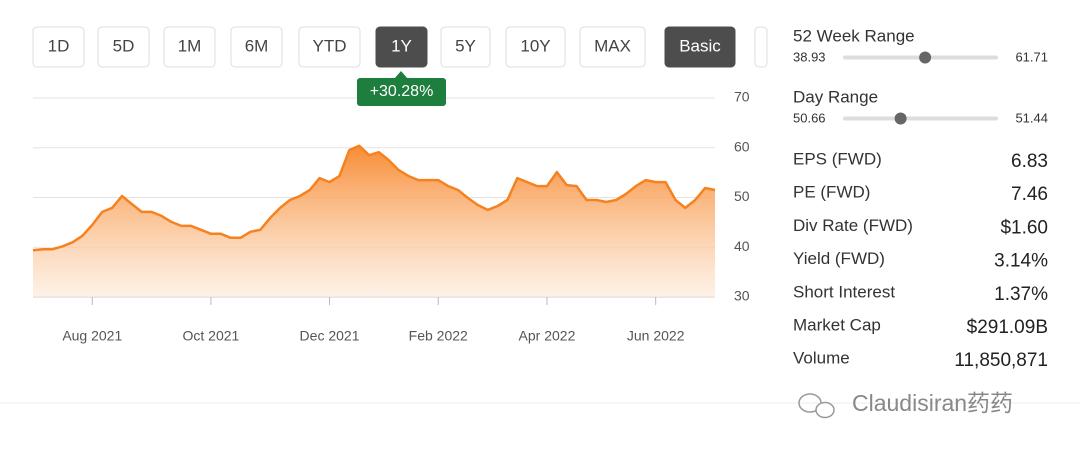 The width and height of the screenshot is (1080, 452). I want to click on range-low: 38.93, so click(809, 56).